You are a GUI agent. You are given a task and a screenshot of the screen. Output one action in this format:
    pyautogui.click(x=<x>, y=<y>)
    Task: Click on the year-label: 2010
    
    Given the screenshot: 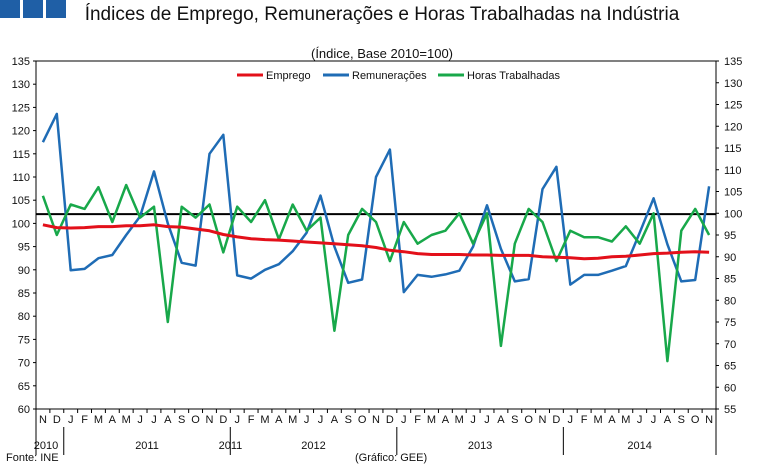 What is the action you would take?
    pyautogui.click(x=46, y=446)
    